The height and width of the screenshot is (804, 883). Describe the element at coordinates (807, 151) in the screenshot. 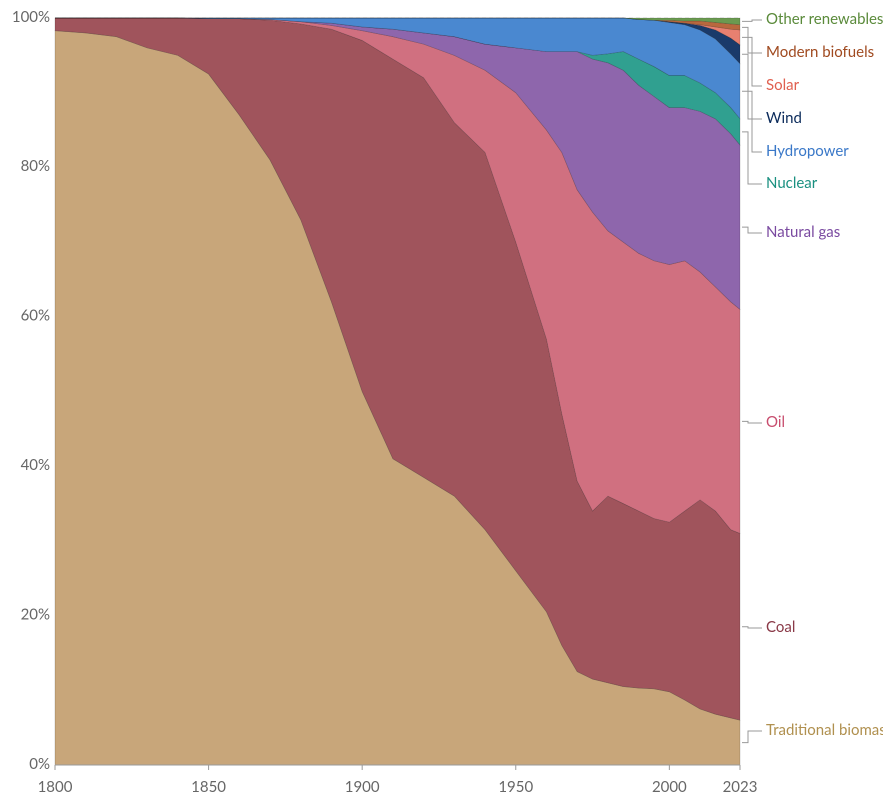

I see `series-label: Hydropower` at that location.